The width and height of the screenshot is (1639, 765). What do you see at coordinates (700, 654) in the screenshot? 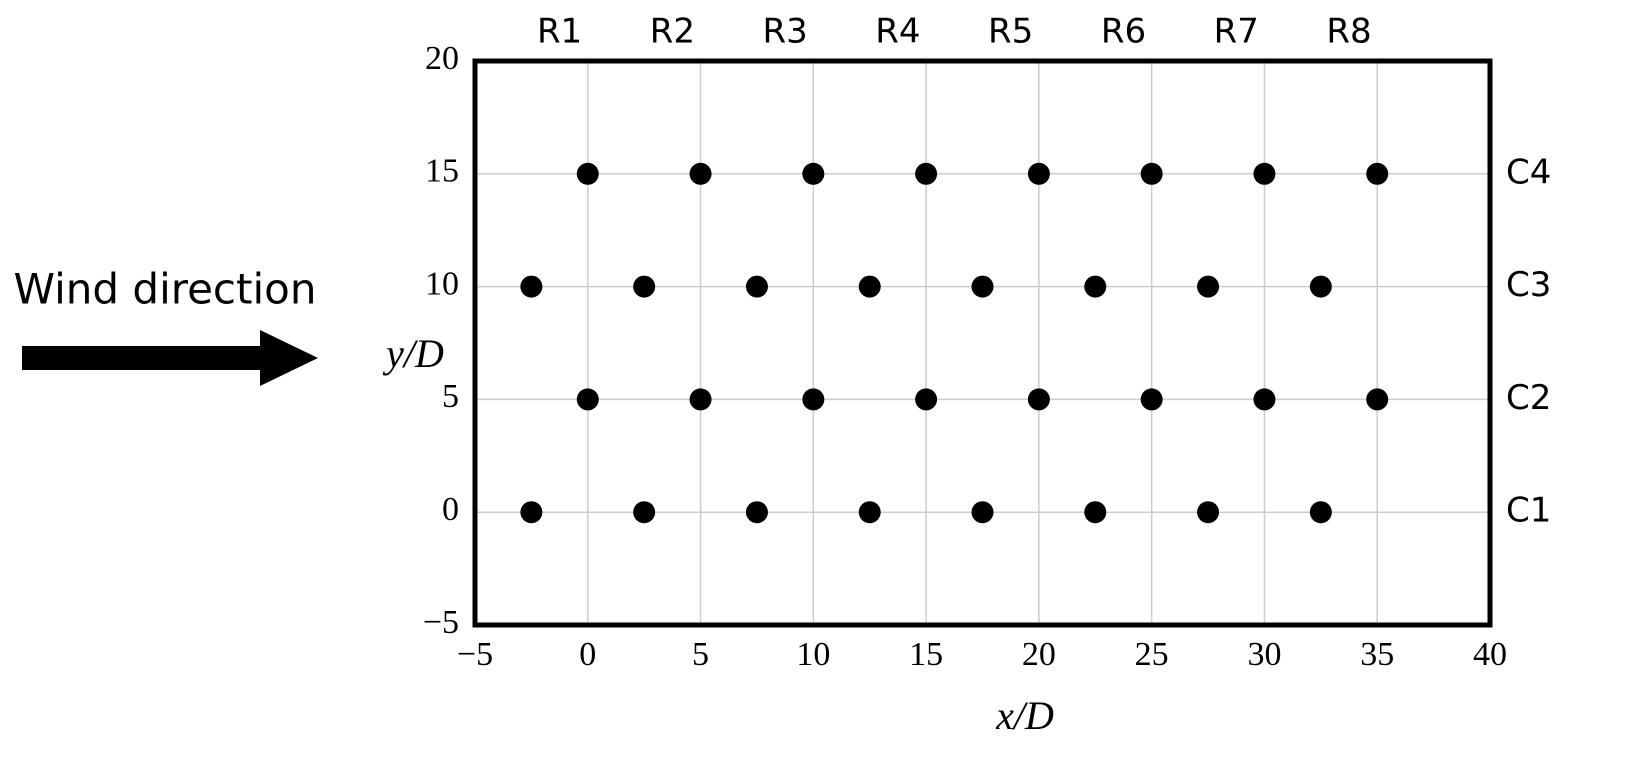
I see `x-tick-label: 5` at bounding box center [700, 654].